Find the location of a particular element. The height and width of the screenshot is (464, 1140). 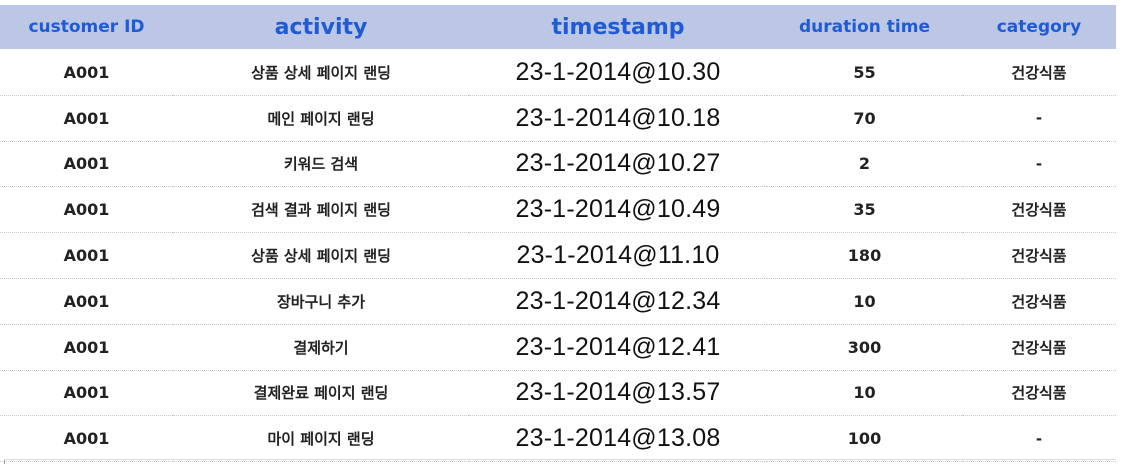

table-row: A001 마이 페이지 랜딩 23-1-2014@13.08 100- is located at coordinates (558, 439).